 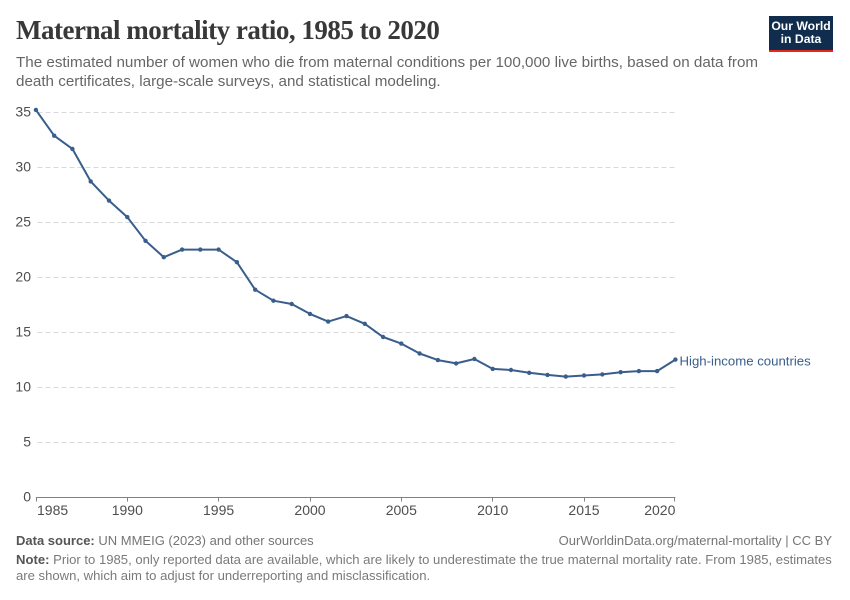 What do you see at coordinates (746, 361) in the screenshot?
I see `svg-text: High-income countries` at bounding box center [746, 361].